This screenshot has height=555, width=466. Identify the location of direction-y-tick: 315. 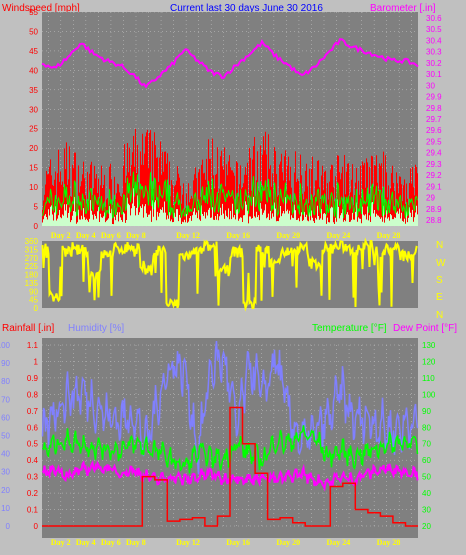
(32, 249).